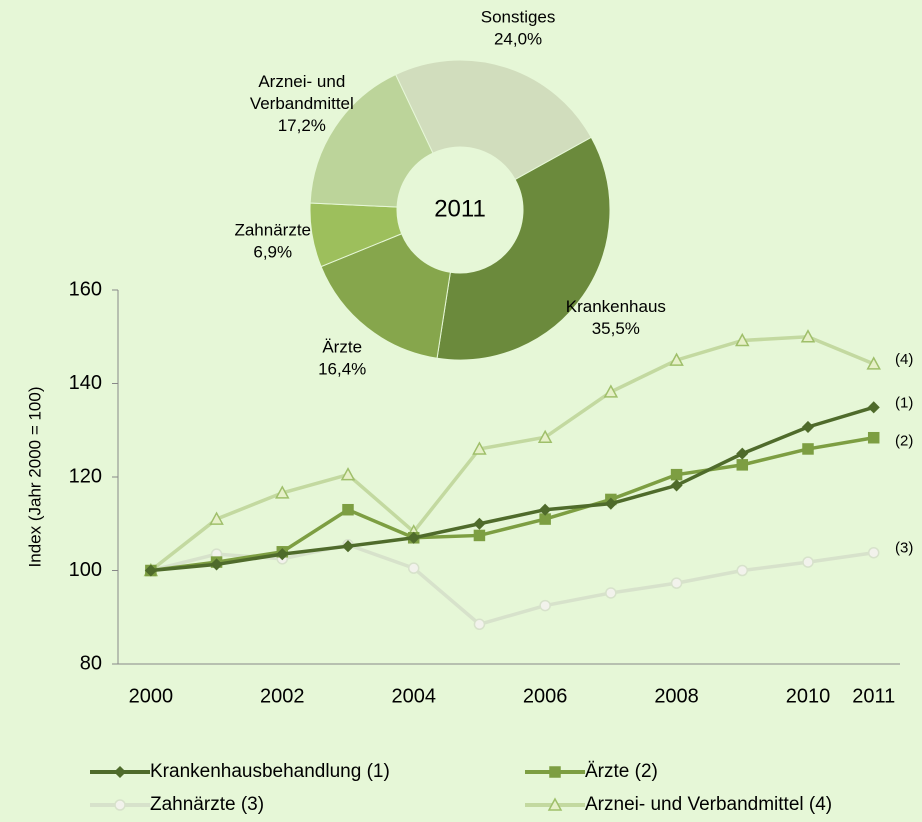  Describe the element at coordinates (151, 696) in the screenshot. I see `x-tick-label: 2000` at that location.